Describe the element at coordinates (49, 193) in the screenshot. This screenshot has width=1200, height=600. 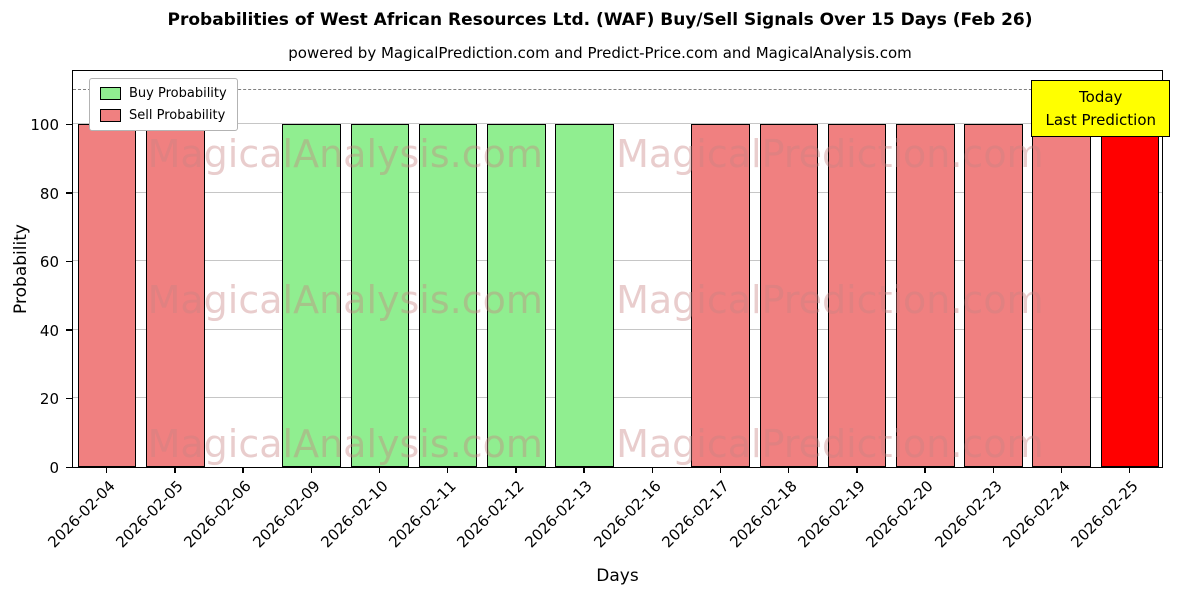
I see `y-tick-80: 80` at that location.